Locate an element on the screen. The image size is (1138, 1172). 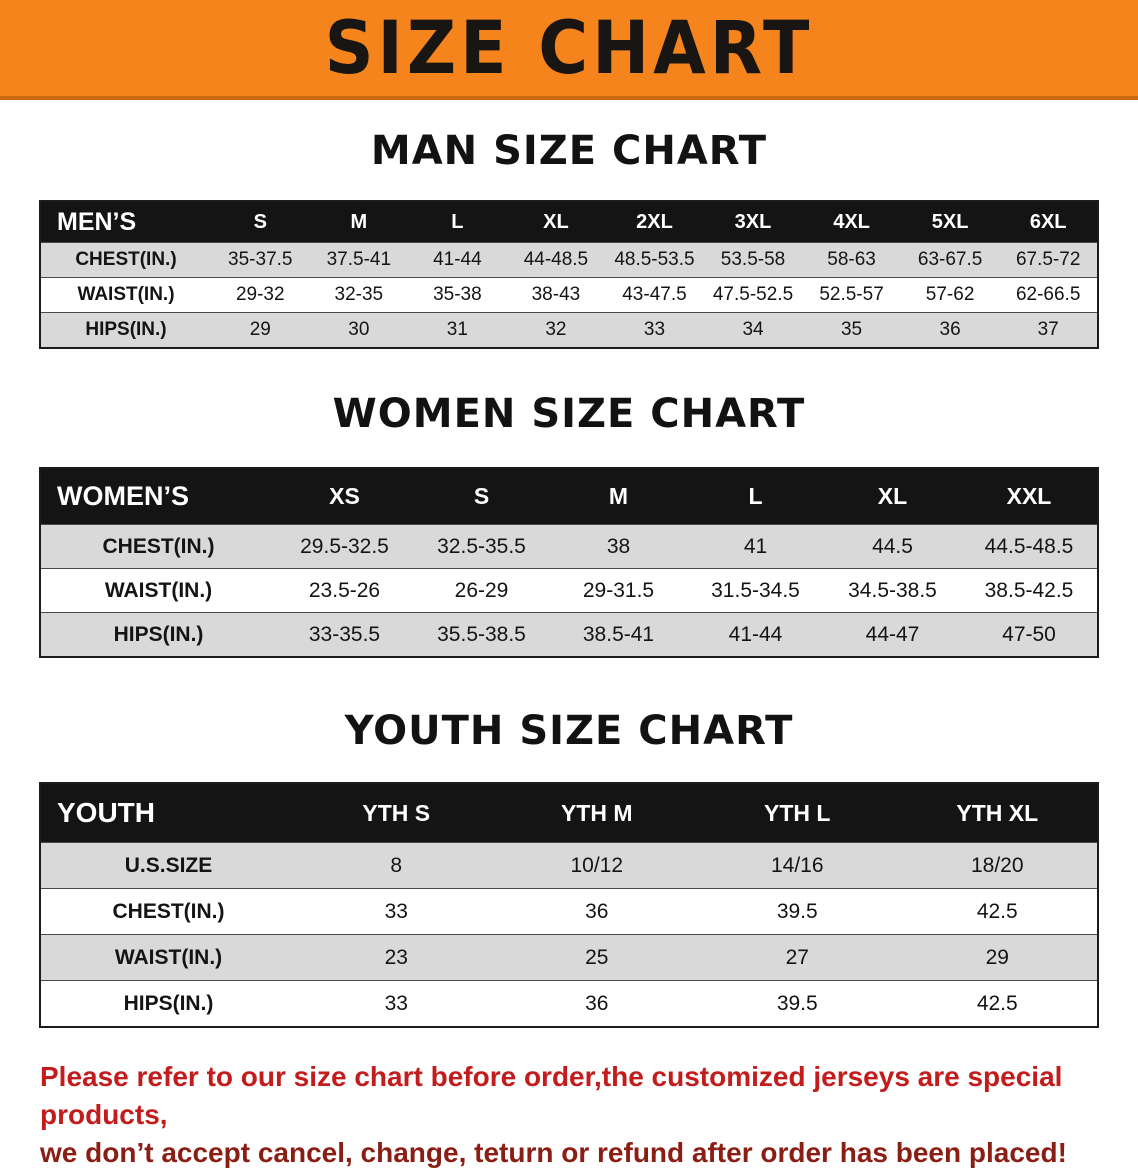
size-header-cell: XXL is located at coordinates (1029, 496).